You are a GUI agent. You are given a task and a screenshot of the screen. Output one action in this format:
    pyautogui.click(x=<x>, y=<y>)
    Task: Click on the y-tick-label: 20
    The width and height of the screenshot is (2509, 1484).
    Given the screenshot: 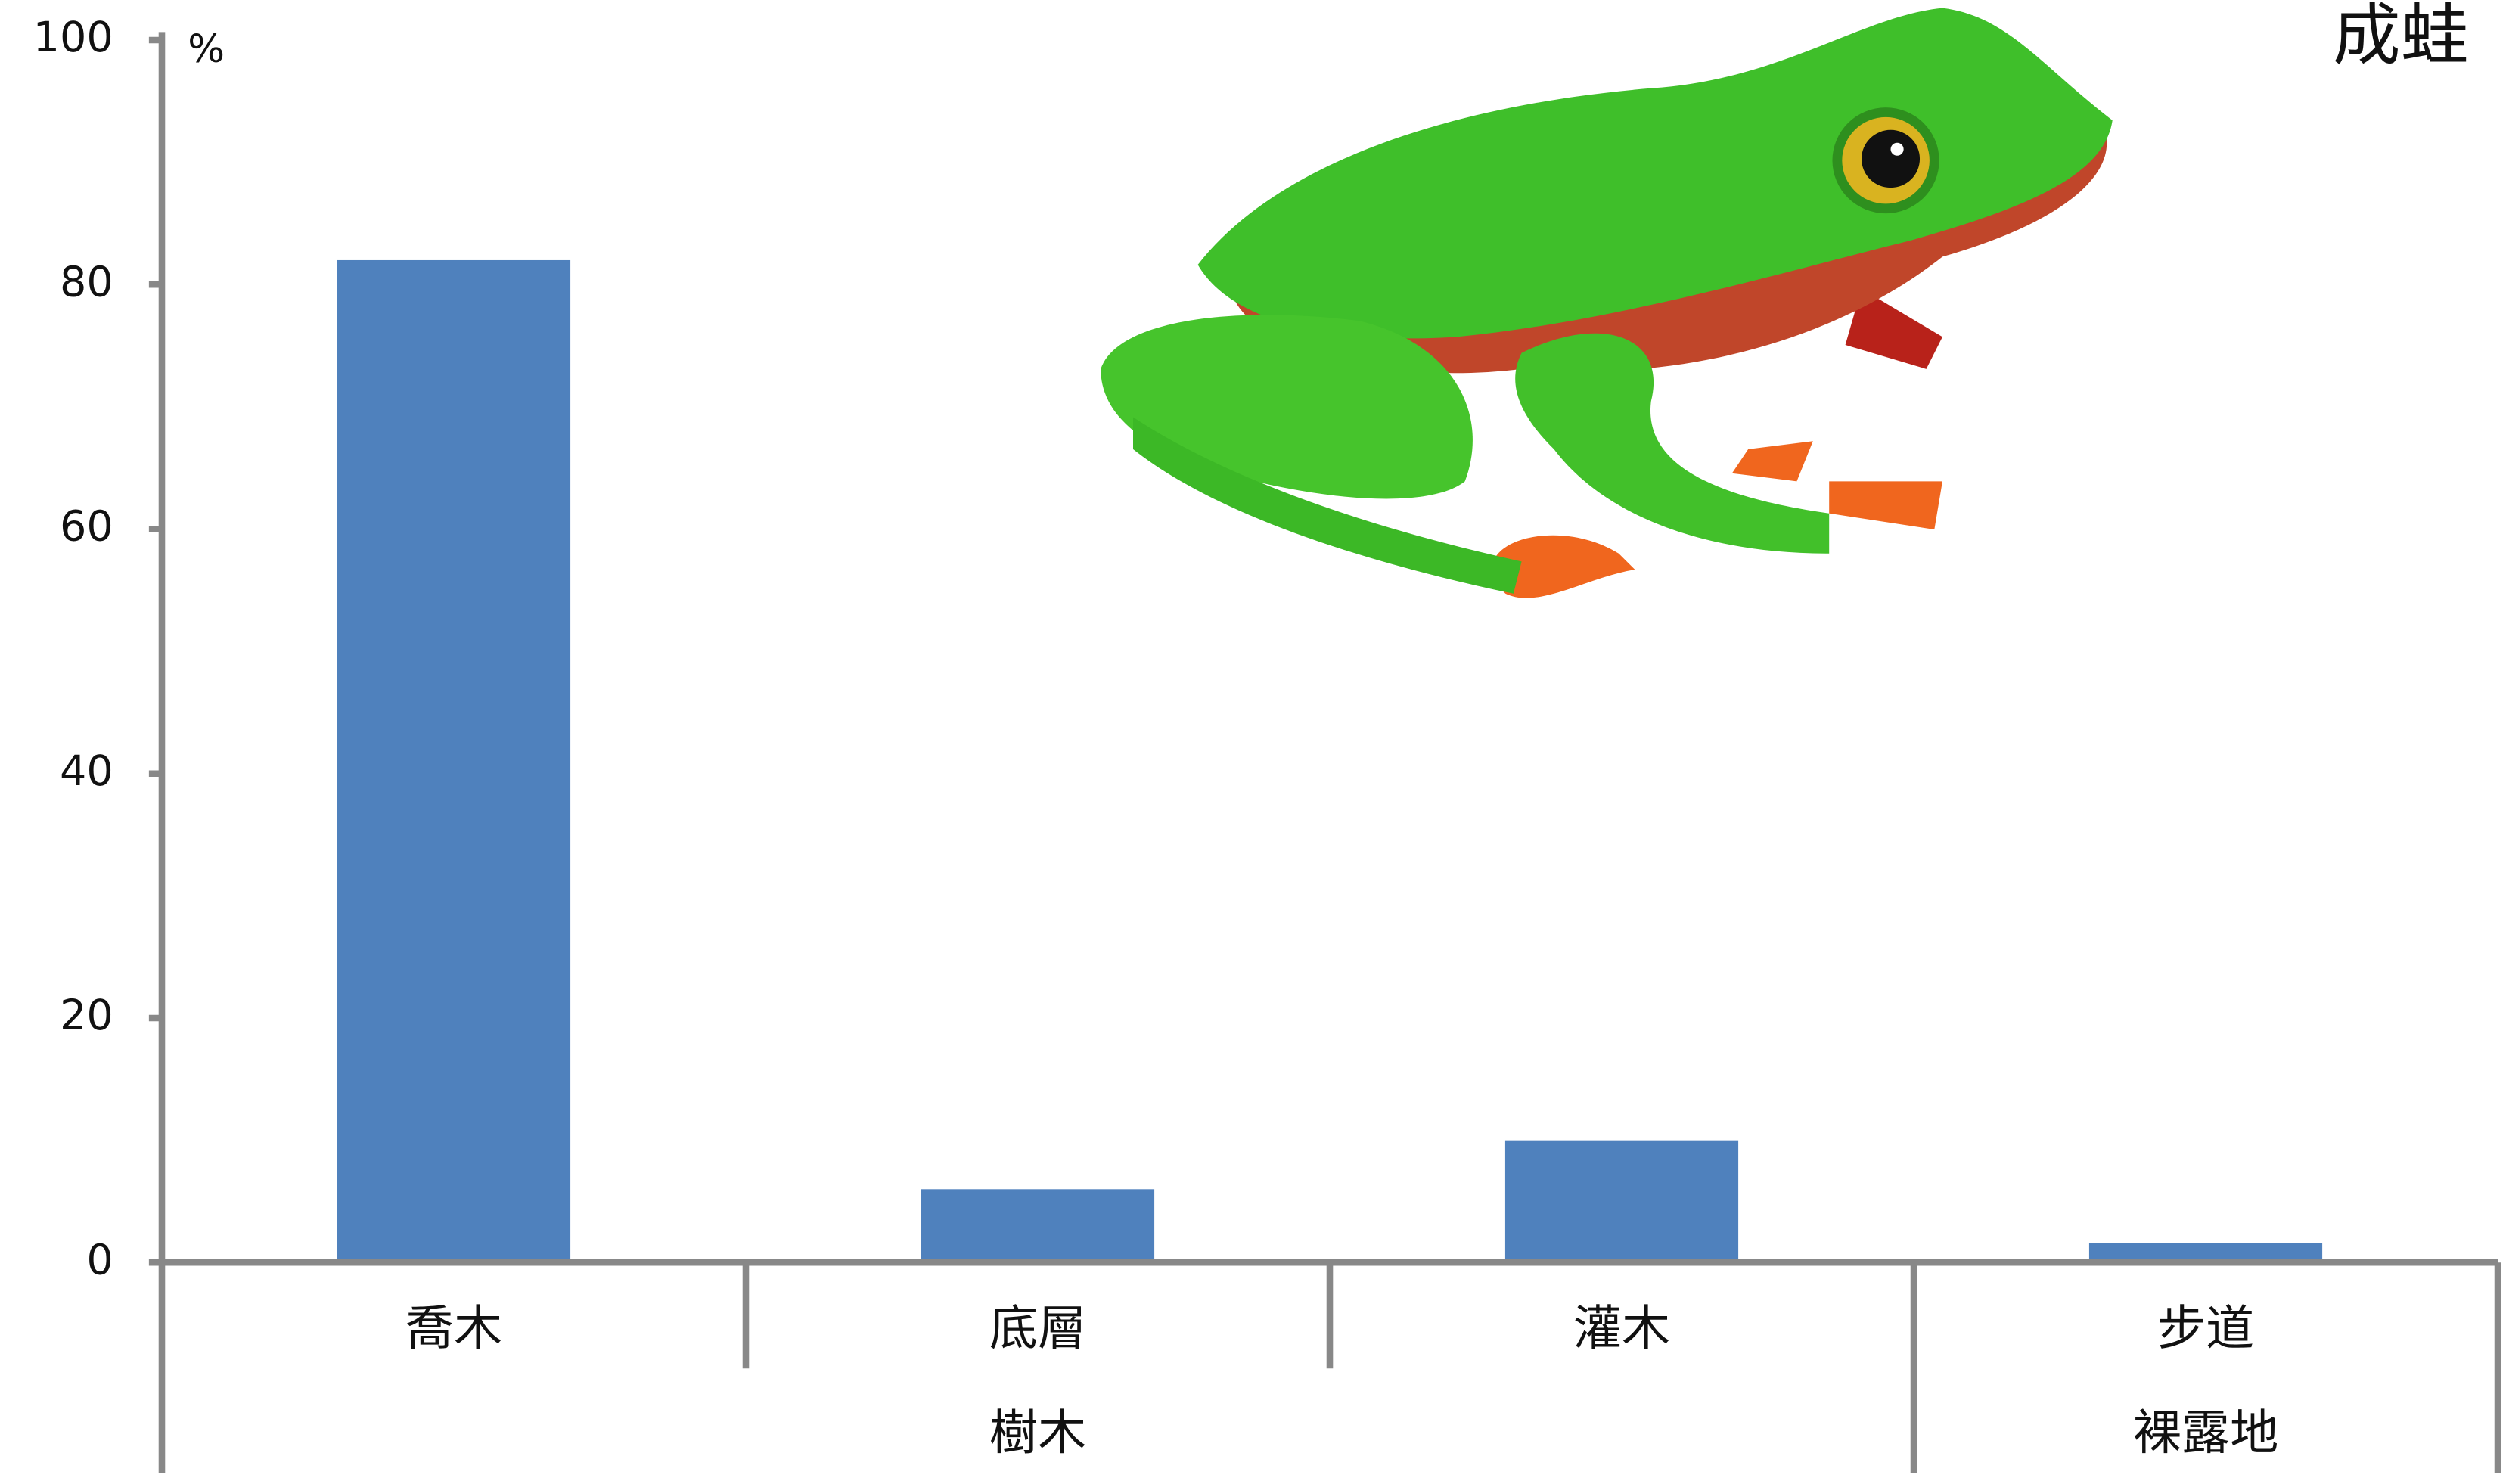 What is the action you would take?
    pyautogui.click(x=86, y=1016)
    